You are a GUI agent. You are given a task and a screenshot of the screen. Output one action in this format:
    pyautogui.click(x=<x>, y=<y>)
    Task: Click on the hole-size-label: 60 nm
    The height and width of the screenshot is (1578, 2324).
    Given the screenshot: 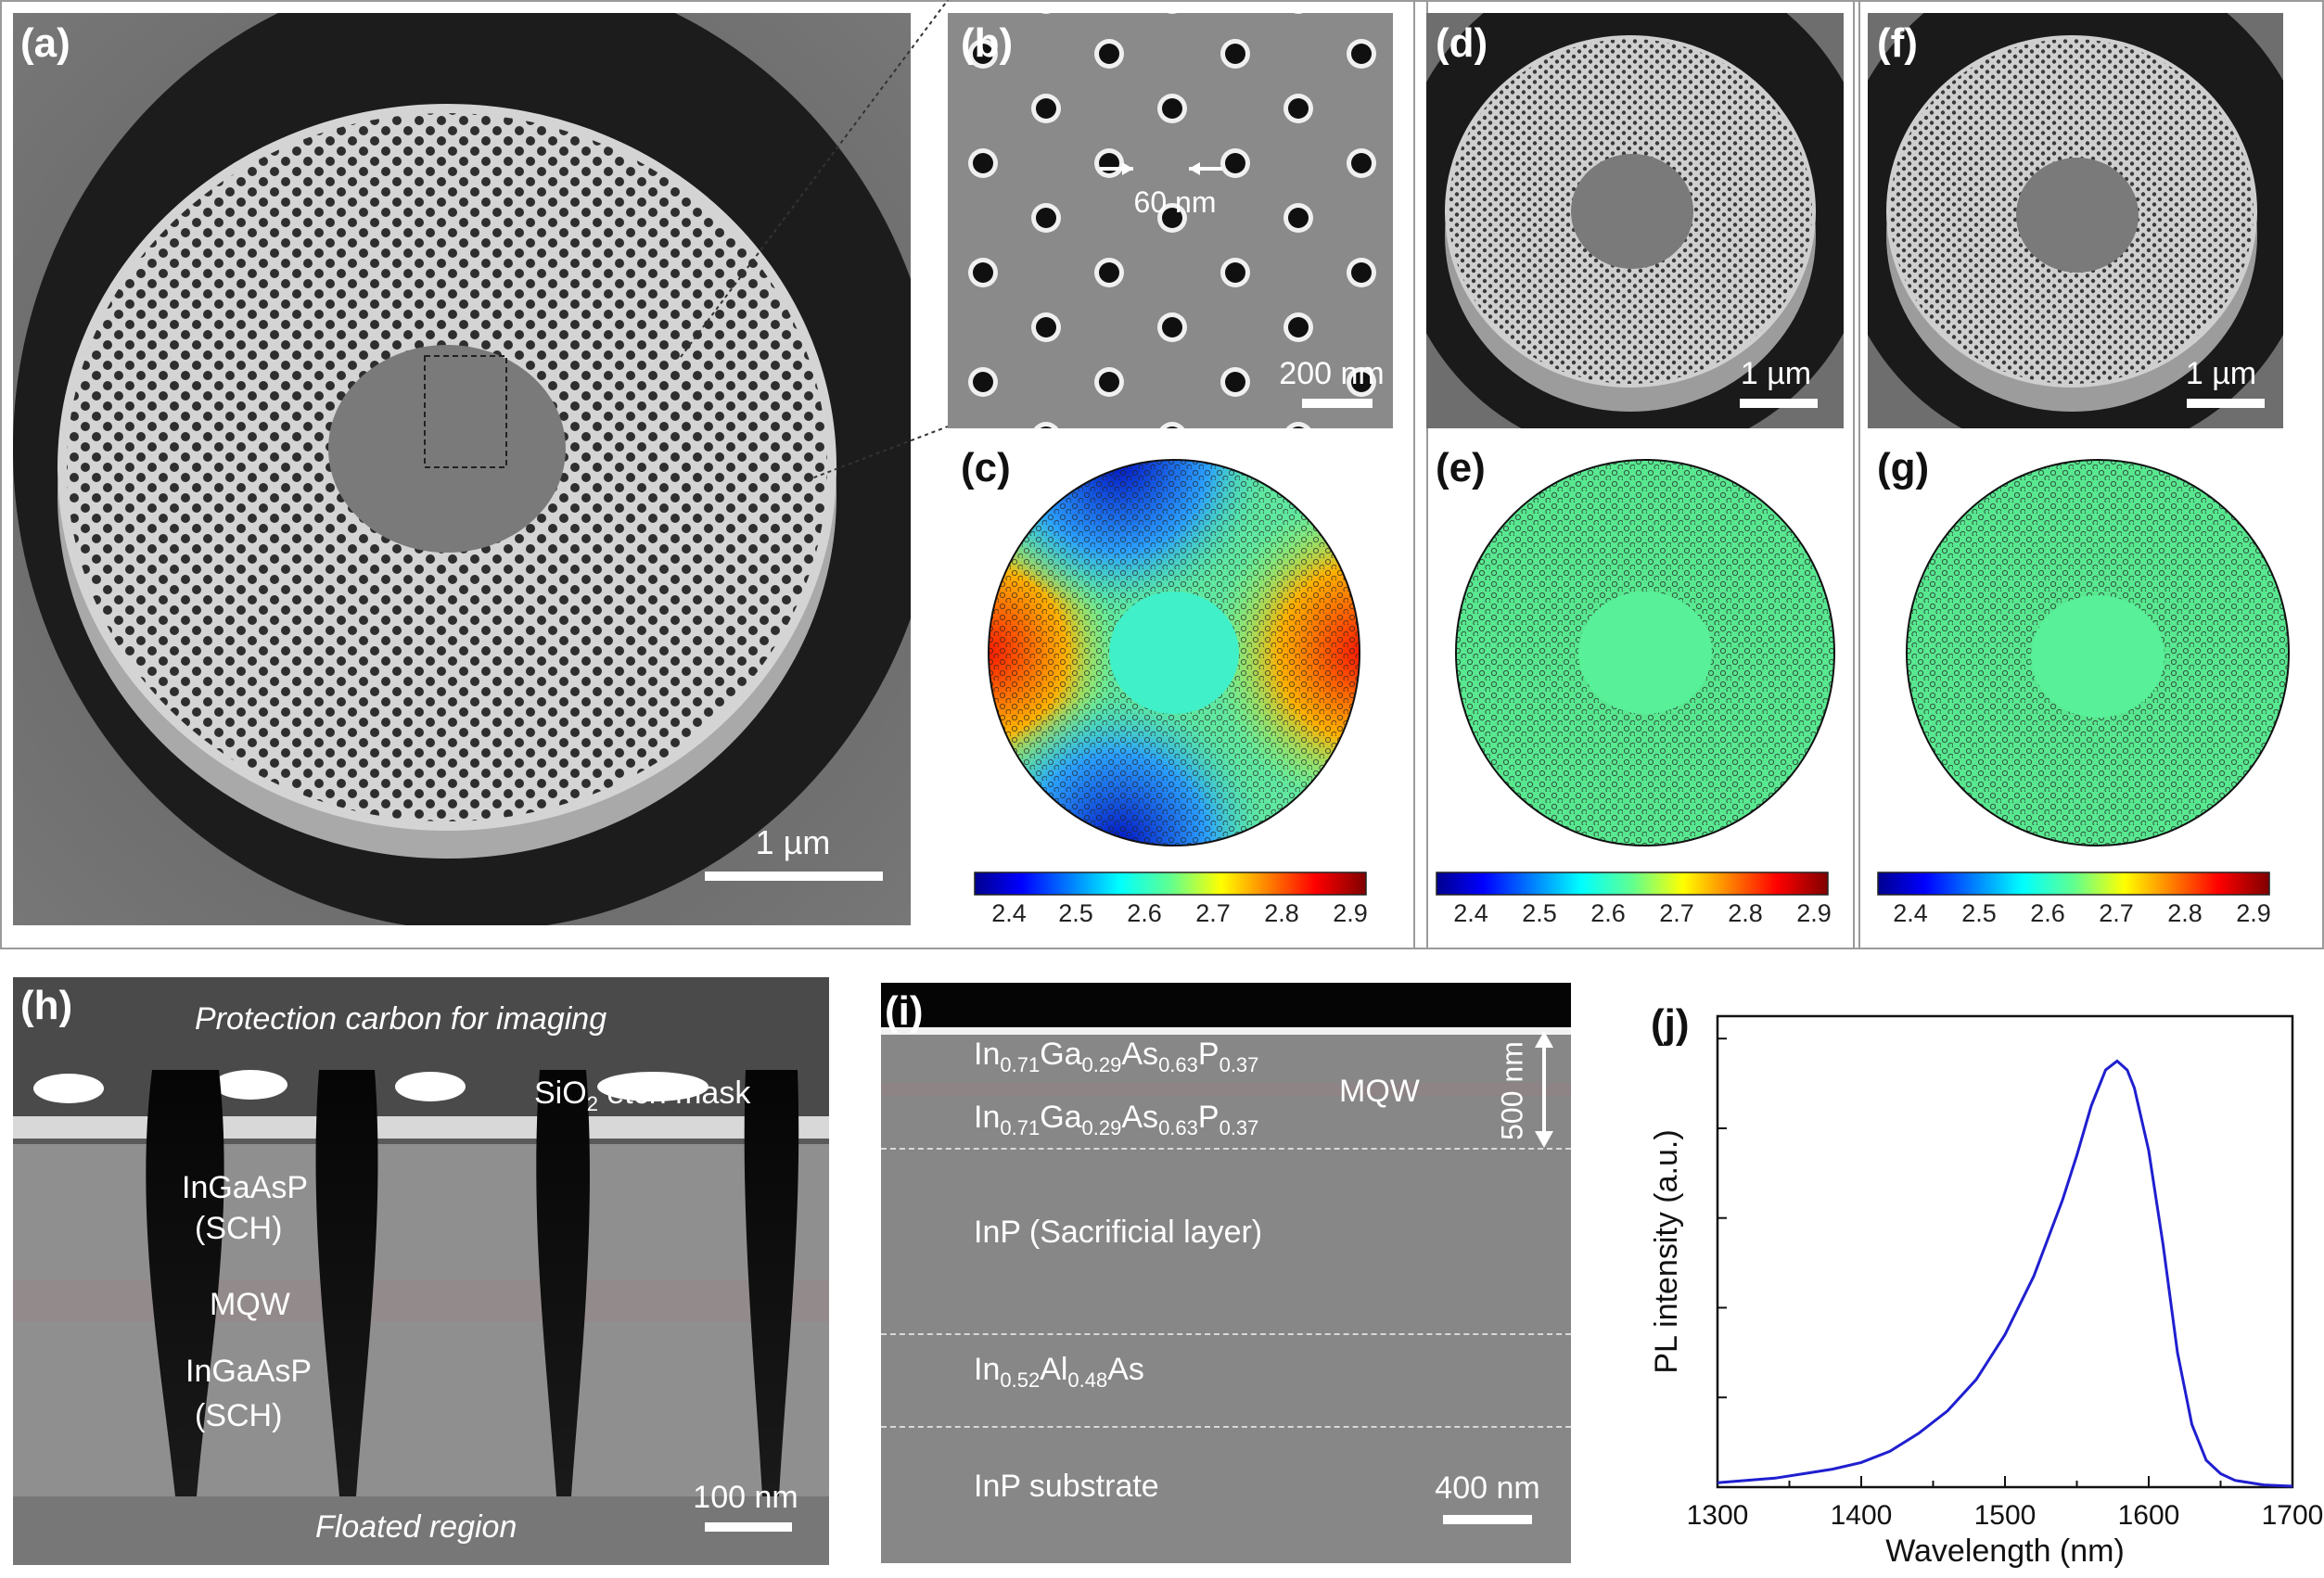 What is the action you would take?
    pyautogui.click(x=1175, y=202)
    